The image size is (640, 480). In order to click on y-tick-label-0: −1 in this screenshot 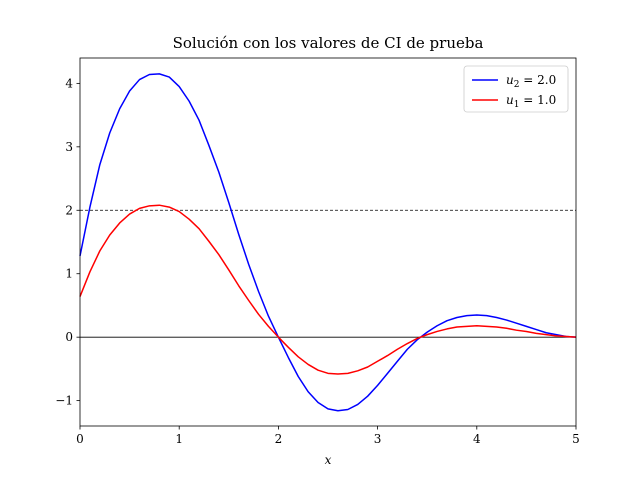, I will do `click(64, 401)`.